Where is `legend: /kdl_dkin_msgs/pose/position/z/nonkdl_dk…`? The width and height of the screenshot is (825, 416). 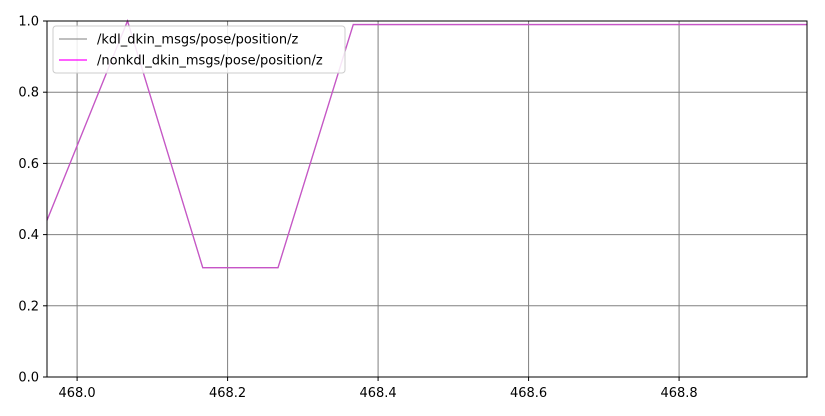
legend: /kdl_dkin_msgs/pose/position/z/nonkdl_dk… is located at coordinates (199, 49).